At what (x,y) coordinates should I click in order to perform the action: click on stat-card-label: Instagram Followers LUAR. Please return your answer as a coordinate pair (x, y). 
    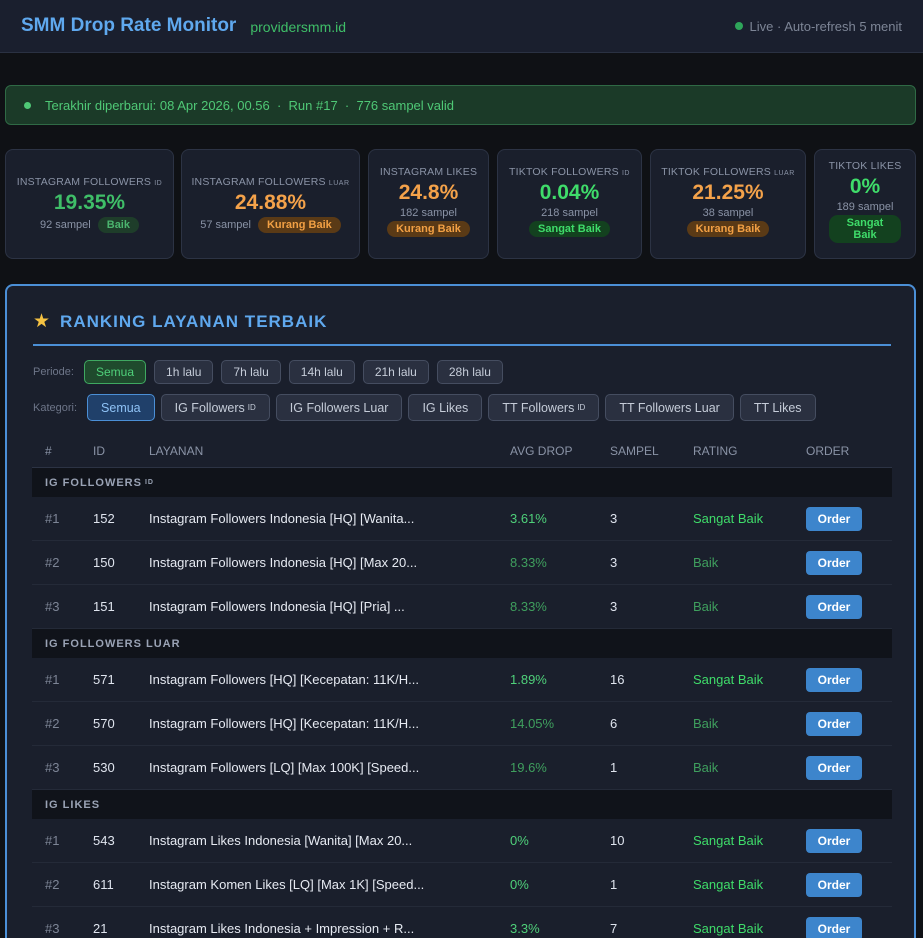
    Looking at the image, I should click on (270, 182).